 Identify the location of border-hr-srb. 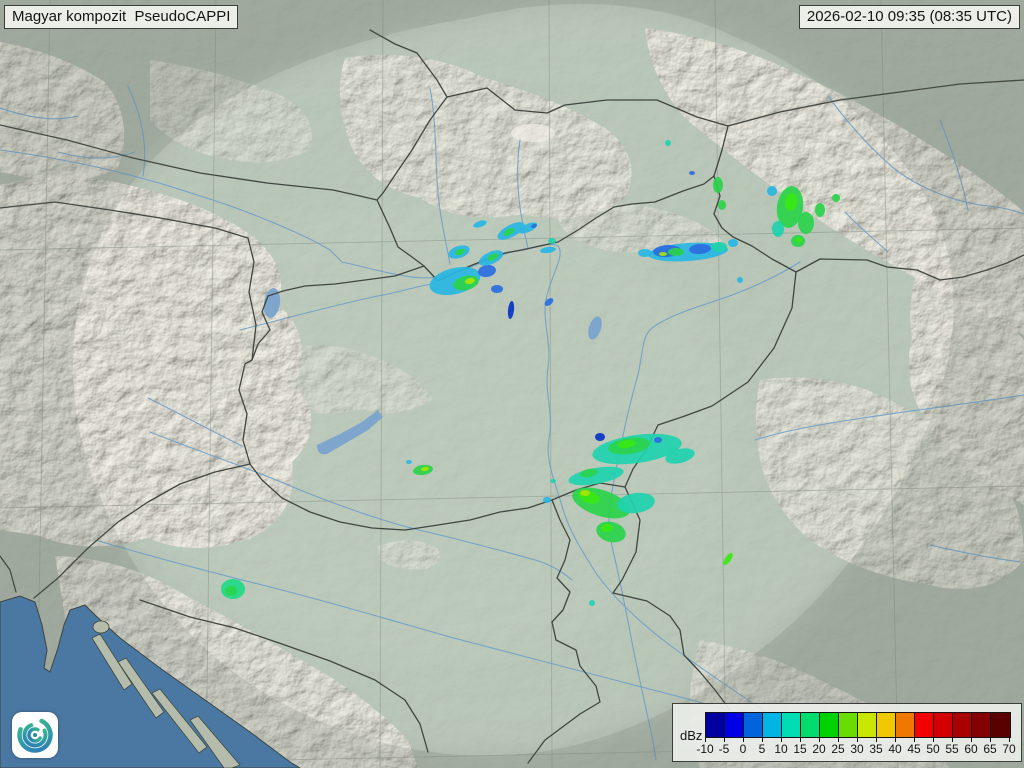
(564, 631).